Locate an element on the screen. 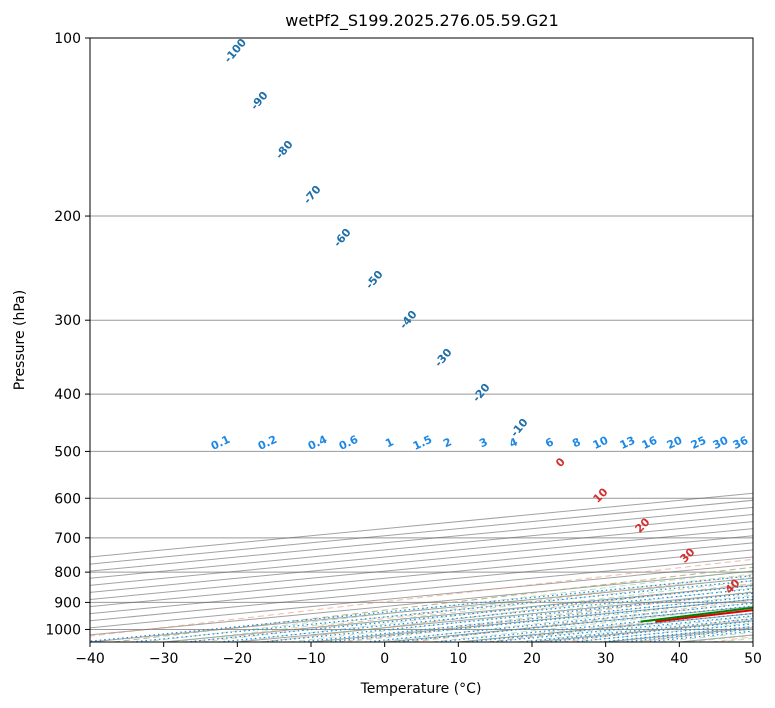  mixing-ratio-label-16: 30 is located at coordinates (721, 443).